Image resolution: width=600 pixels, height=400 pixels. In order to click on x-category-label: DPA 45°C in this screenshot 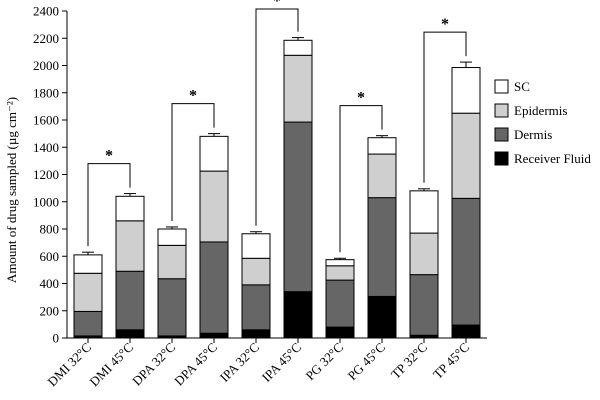, I will do `click(195, 364)`.